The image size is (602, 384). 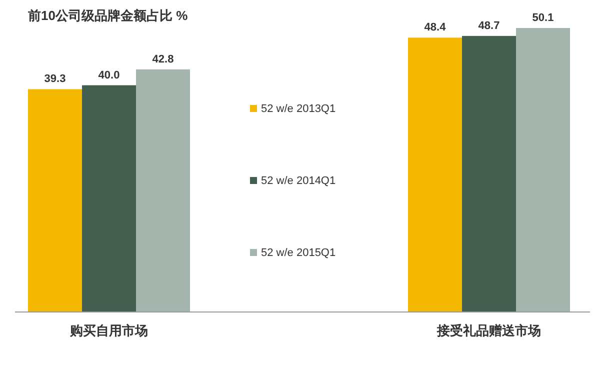 What do you see at coordinates (109, 75) in the screenshot?
I see `data-label: 40.0` at bounding box center [109, 75].